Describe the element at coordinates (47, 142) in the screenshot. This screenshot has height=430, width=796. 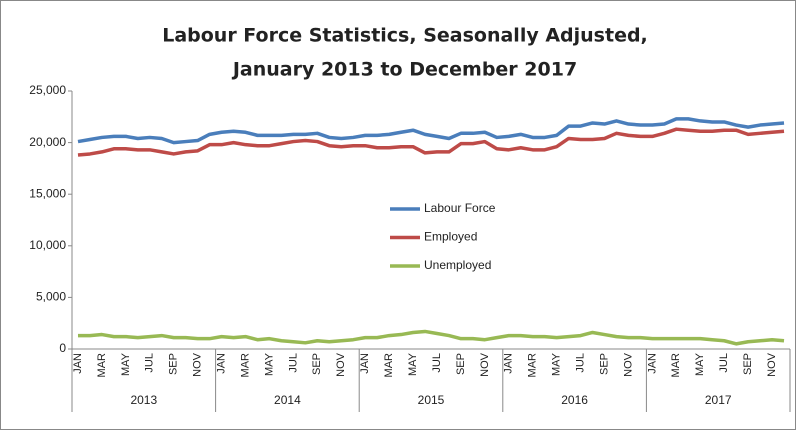
I see `y-tick-label: 20,000` at that location.